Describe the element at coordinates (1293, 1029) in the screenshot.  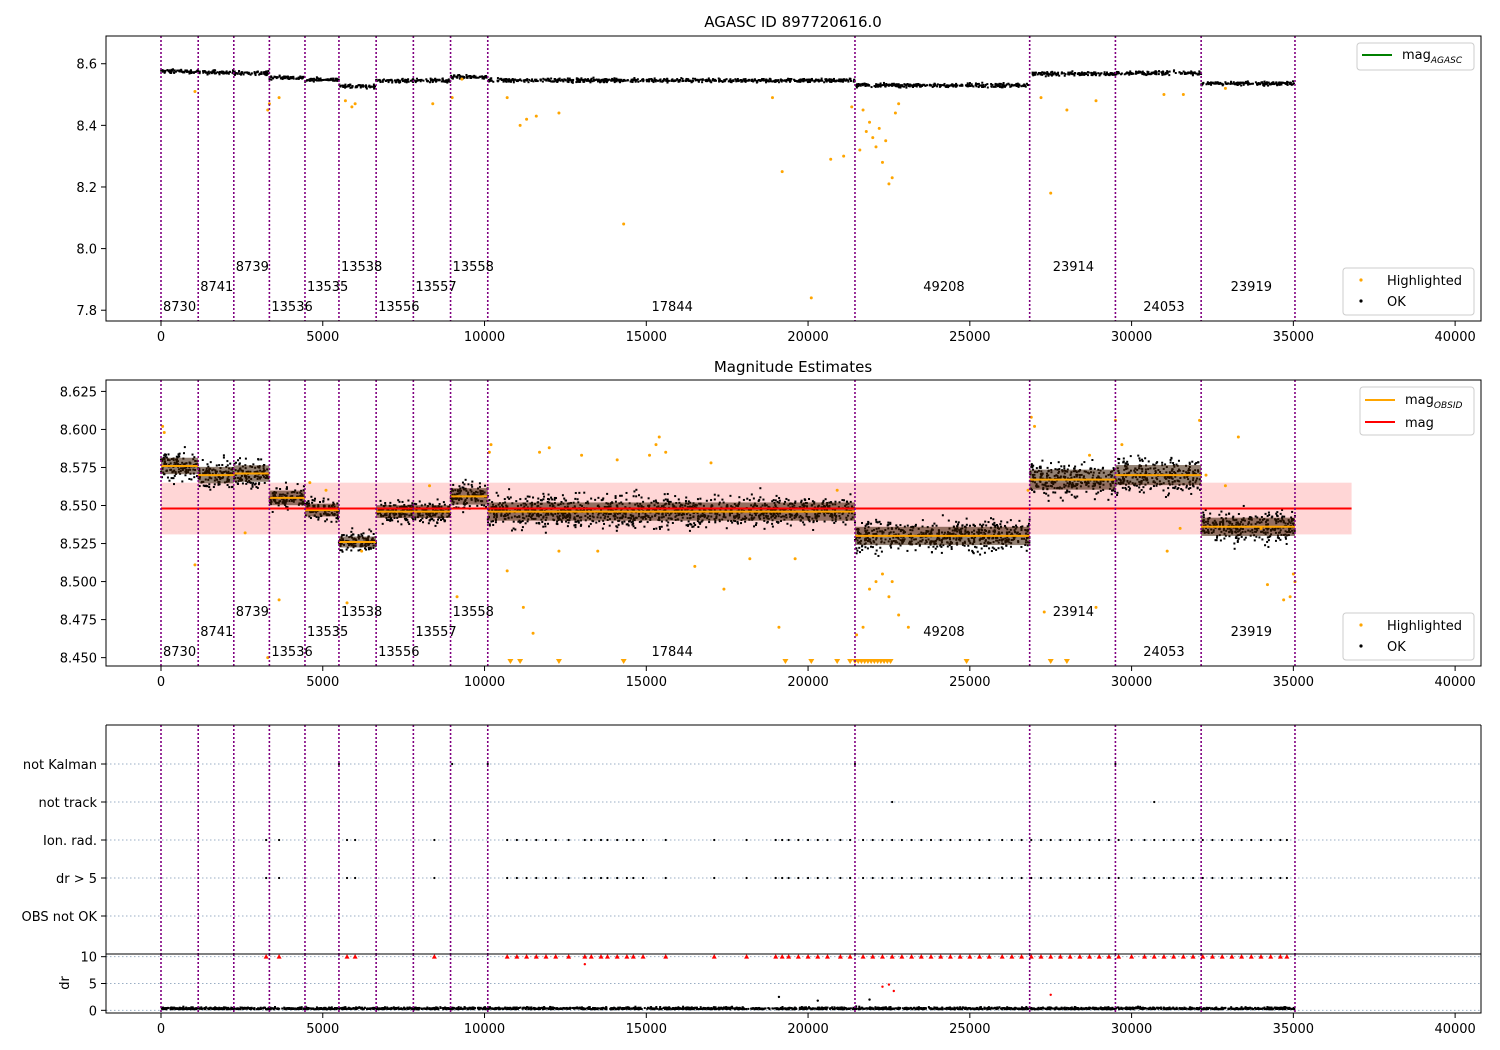
I see `dr-xtick-label: 35000` at that location.